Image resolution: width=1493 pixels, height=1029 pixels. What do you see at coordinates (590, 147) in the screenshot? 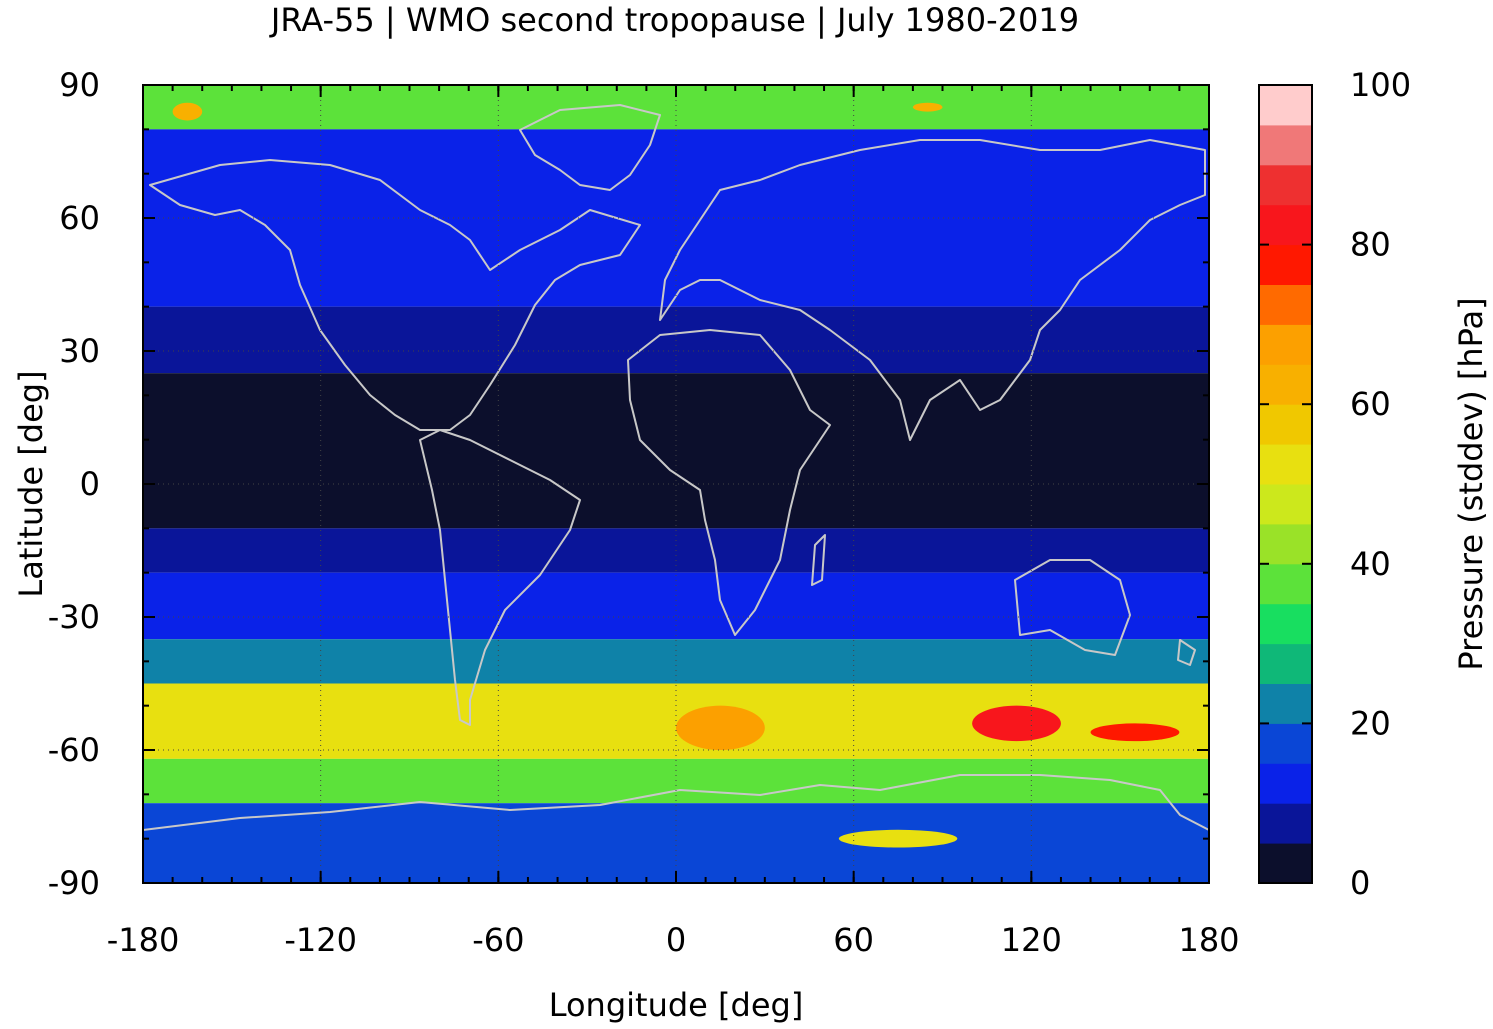
I see `coastline-greenland` at bounding box center [590, 147].